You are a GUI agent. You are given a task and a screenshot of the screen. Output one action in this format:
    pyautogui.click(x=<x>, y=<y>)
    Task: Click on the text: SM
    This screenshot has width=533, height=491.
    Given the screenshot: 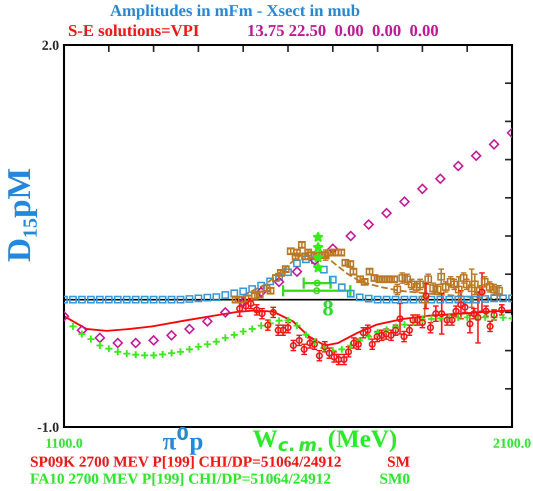 What is the action you would take?
    pyautogui.click(x=399, y=461)
    